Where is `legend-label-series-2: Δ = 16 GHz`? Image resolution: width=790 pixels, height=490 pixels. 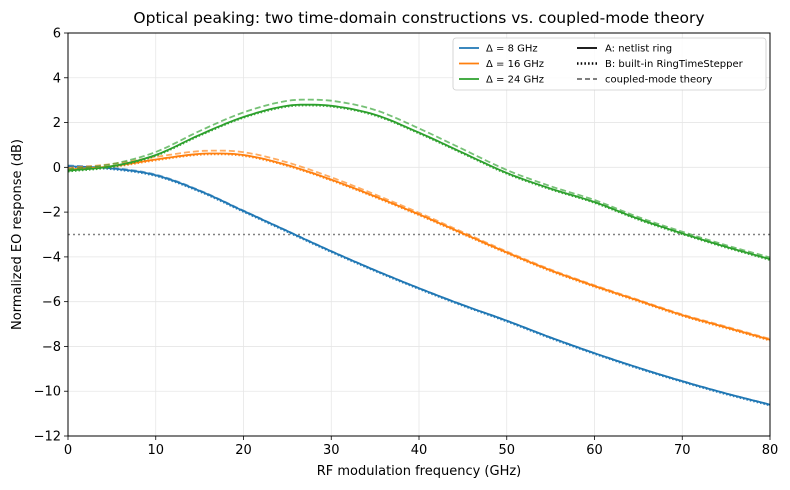 legend-label-series-2: Δ = 16 GHz is located at coordinates (515, 64).